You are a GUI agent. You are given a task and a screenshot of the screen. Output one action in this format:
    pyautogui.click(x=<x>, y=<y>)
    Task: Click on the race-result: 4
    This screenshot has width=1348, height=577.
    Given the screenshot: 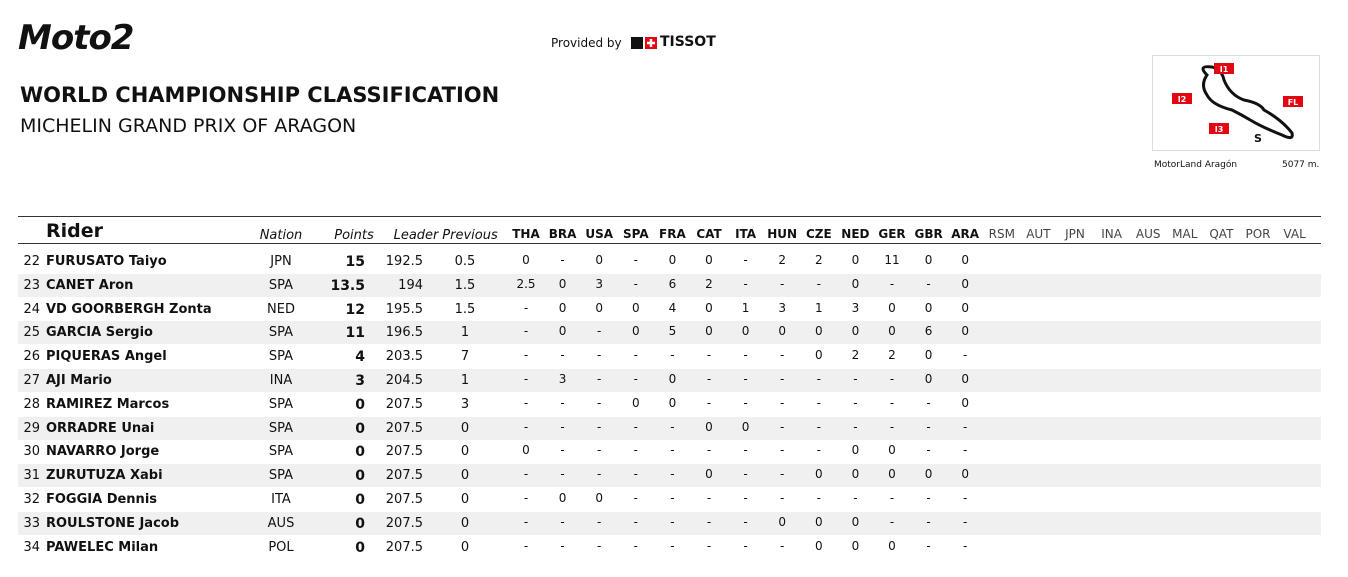 What is the action you would take?
    pyautogui.click(x=672, y=307)
    